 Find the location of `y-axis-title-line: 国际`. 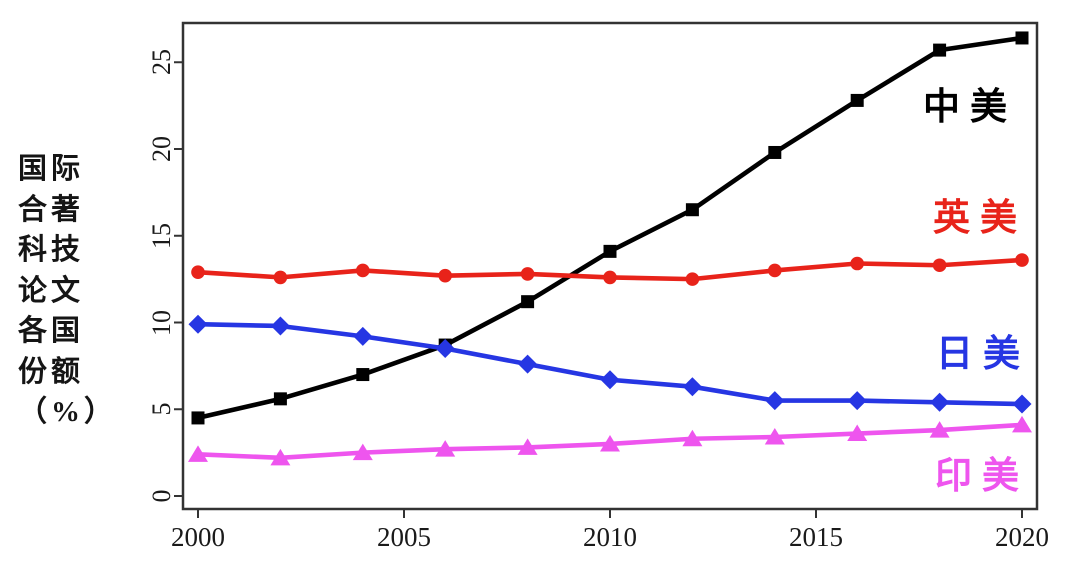

y-axis-title-line: 国际 is located at coordinates (51, 169).